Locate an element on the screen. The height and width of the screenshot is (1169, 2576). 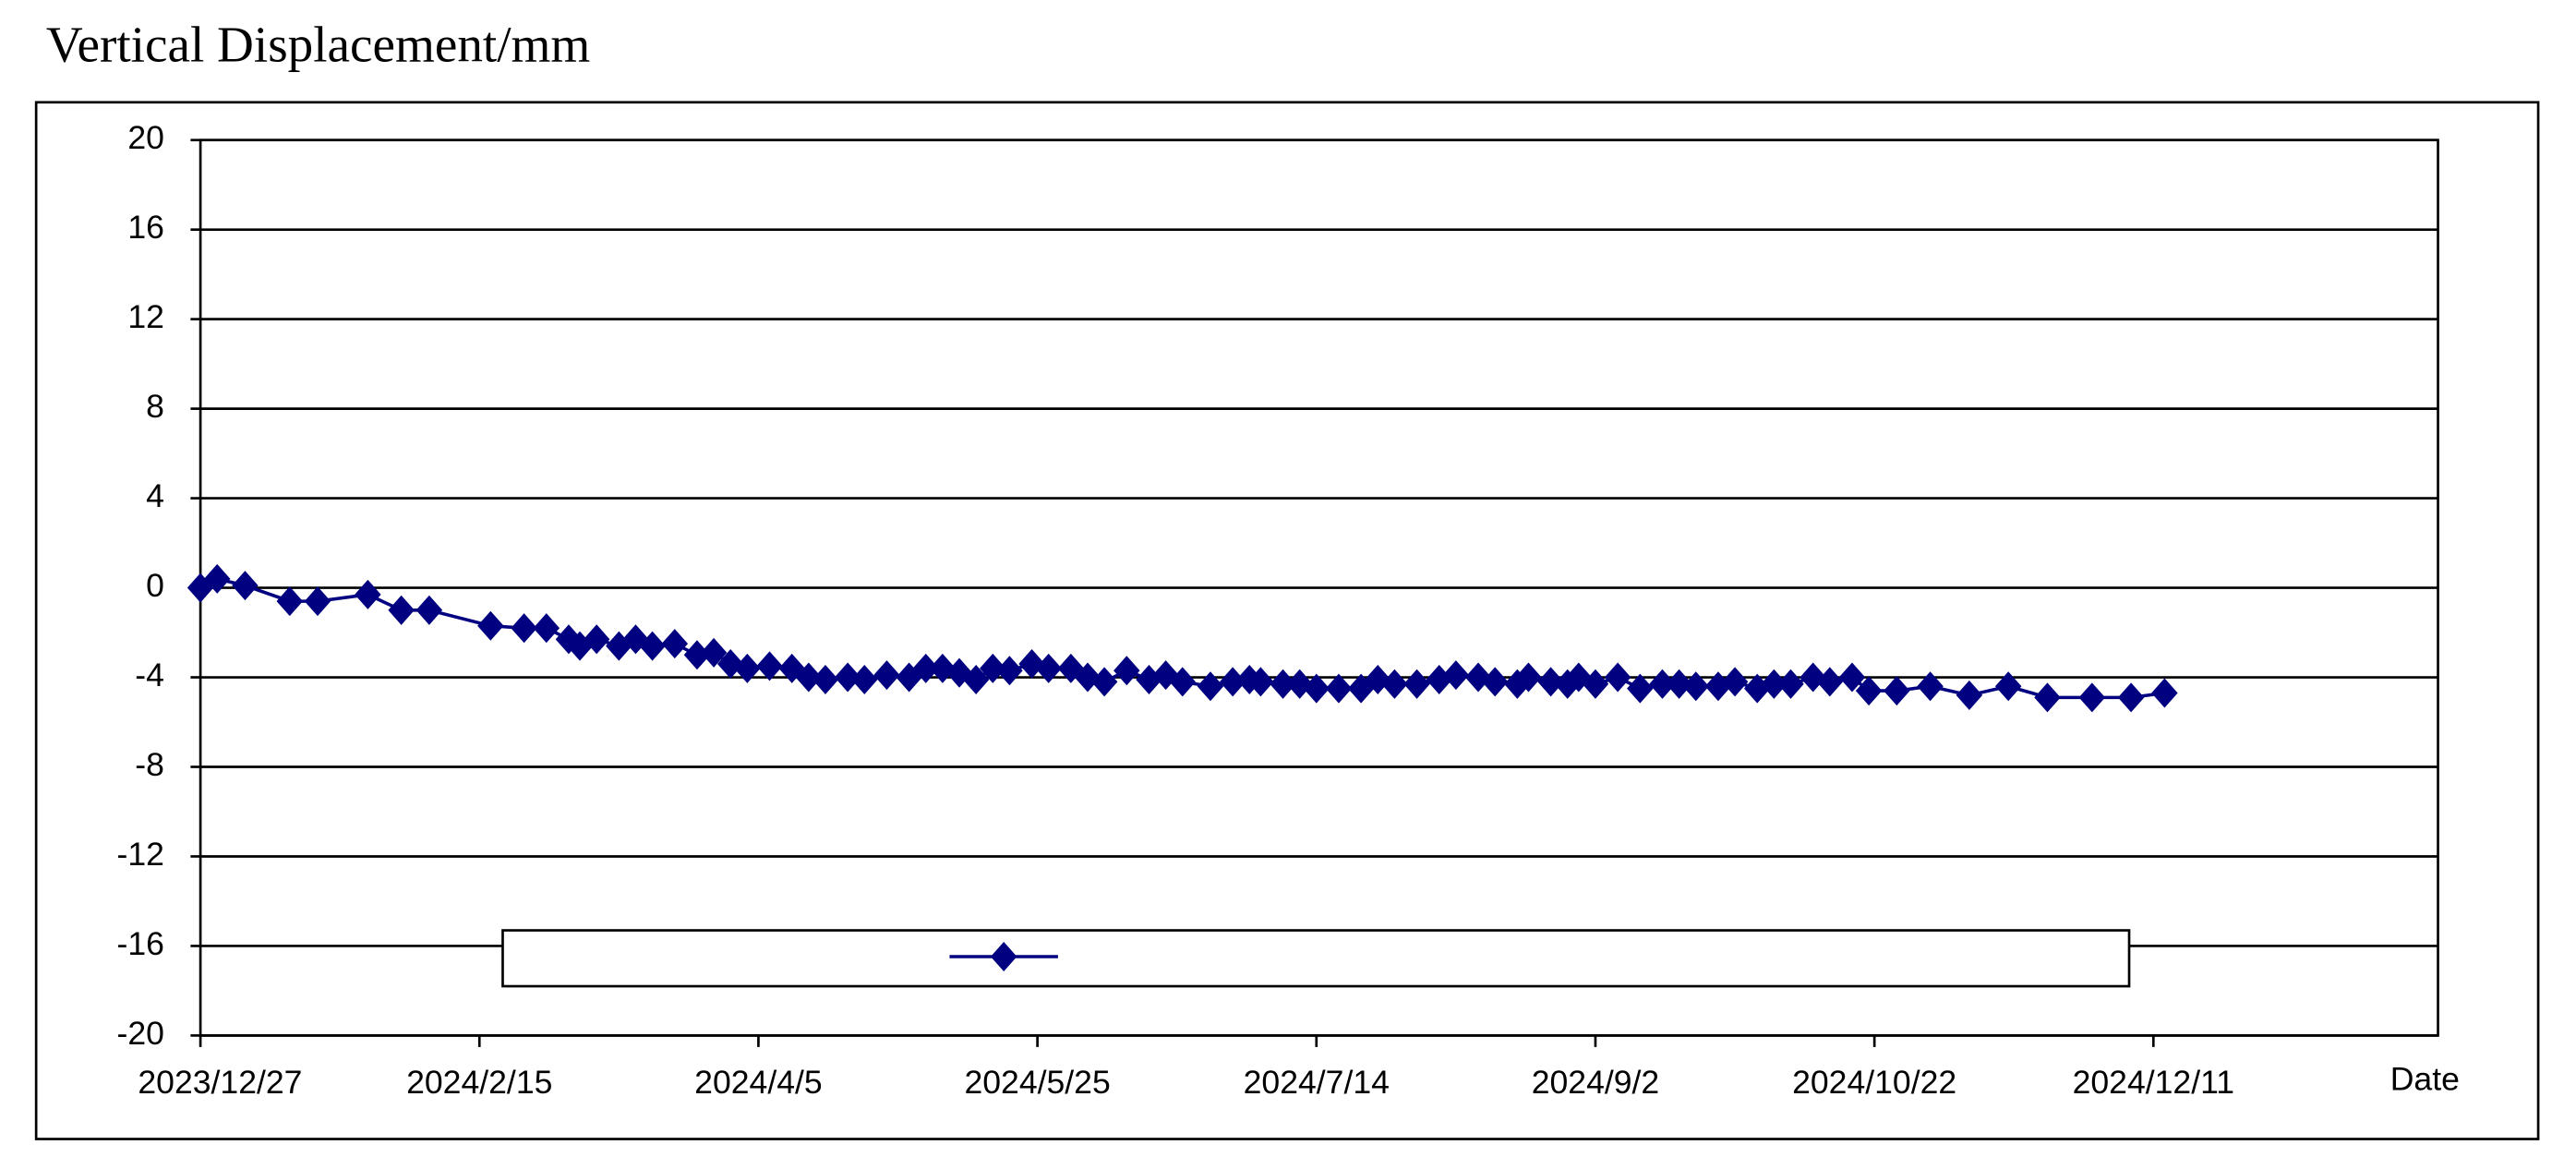
chart-title: Vertical Displacement/mm is located at coordinates (318, 44).